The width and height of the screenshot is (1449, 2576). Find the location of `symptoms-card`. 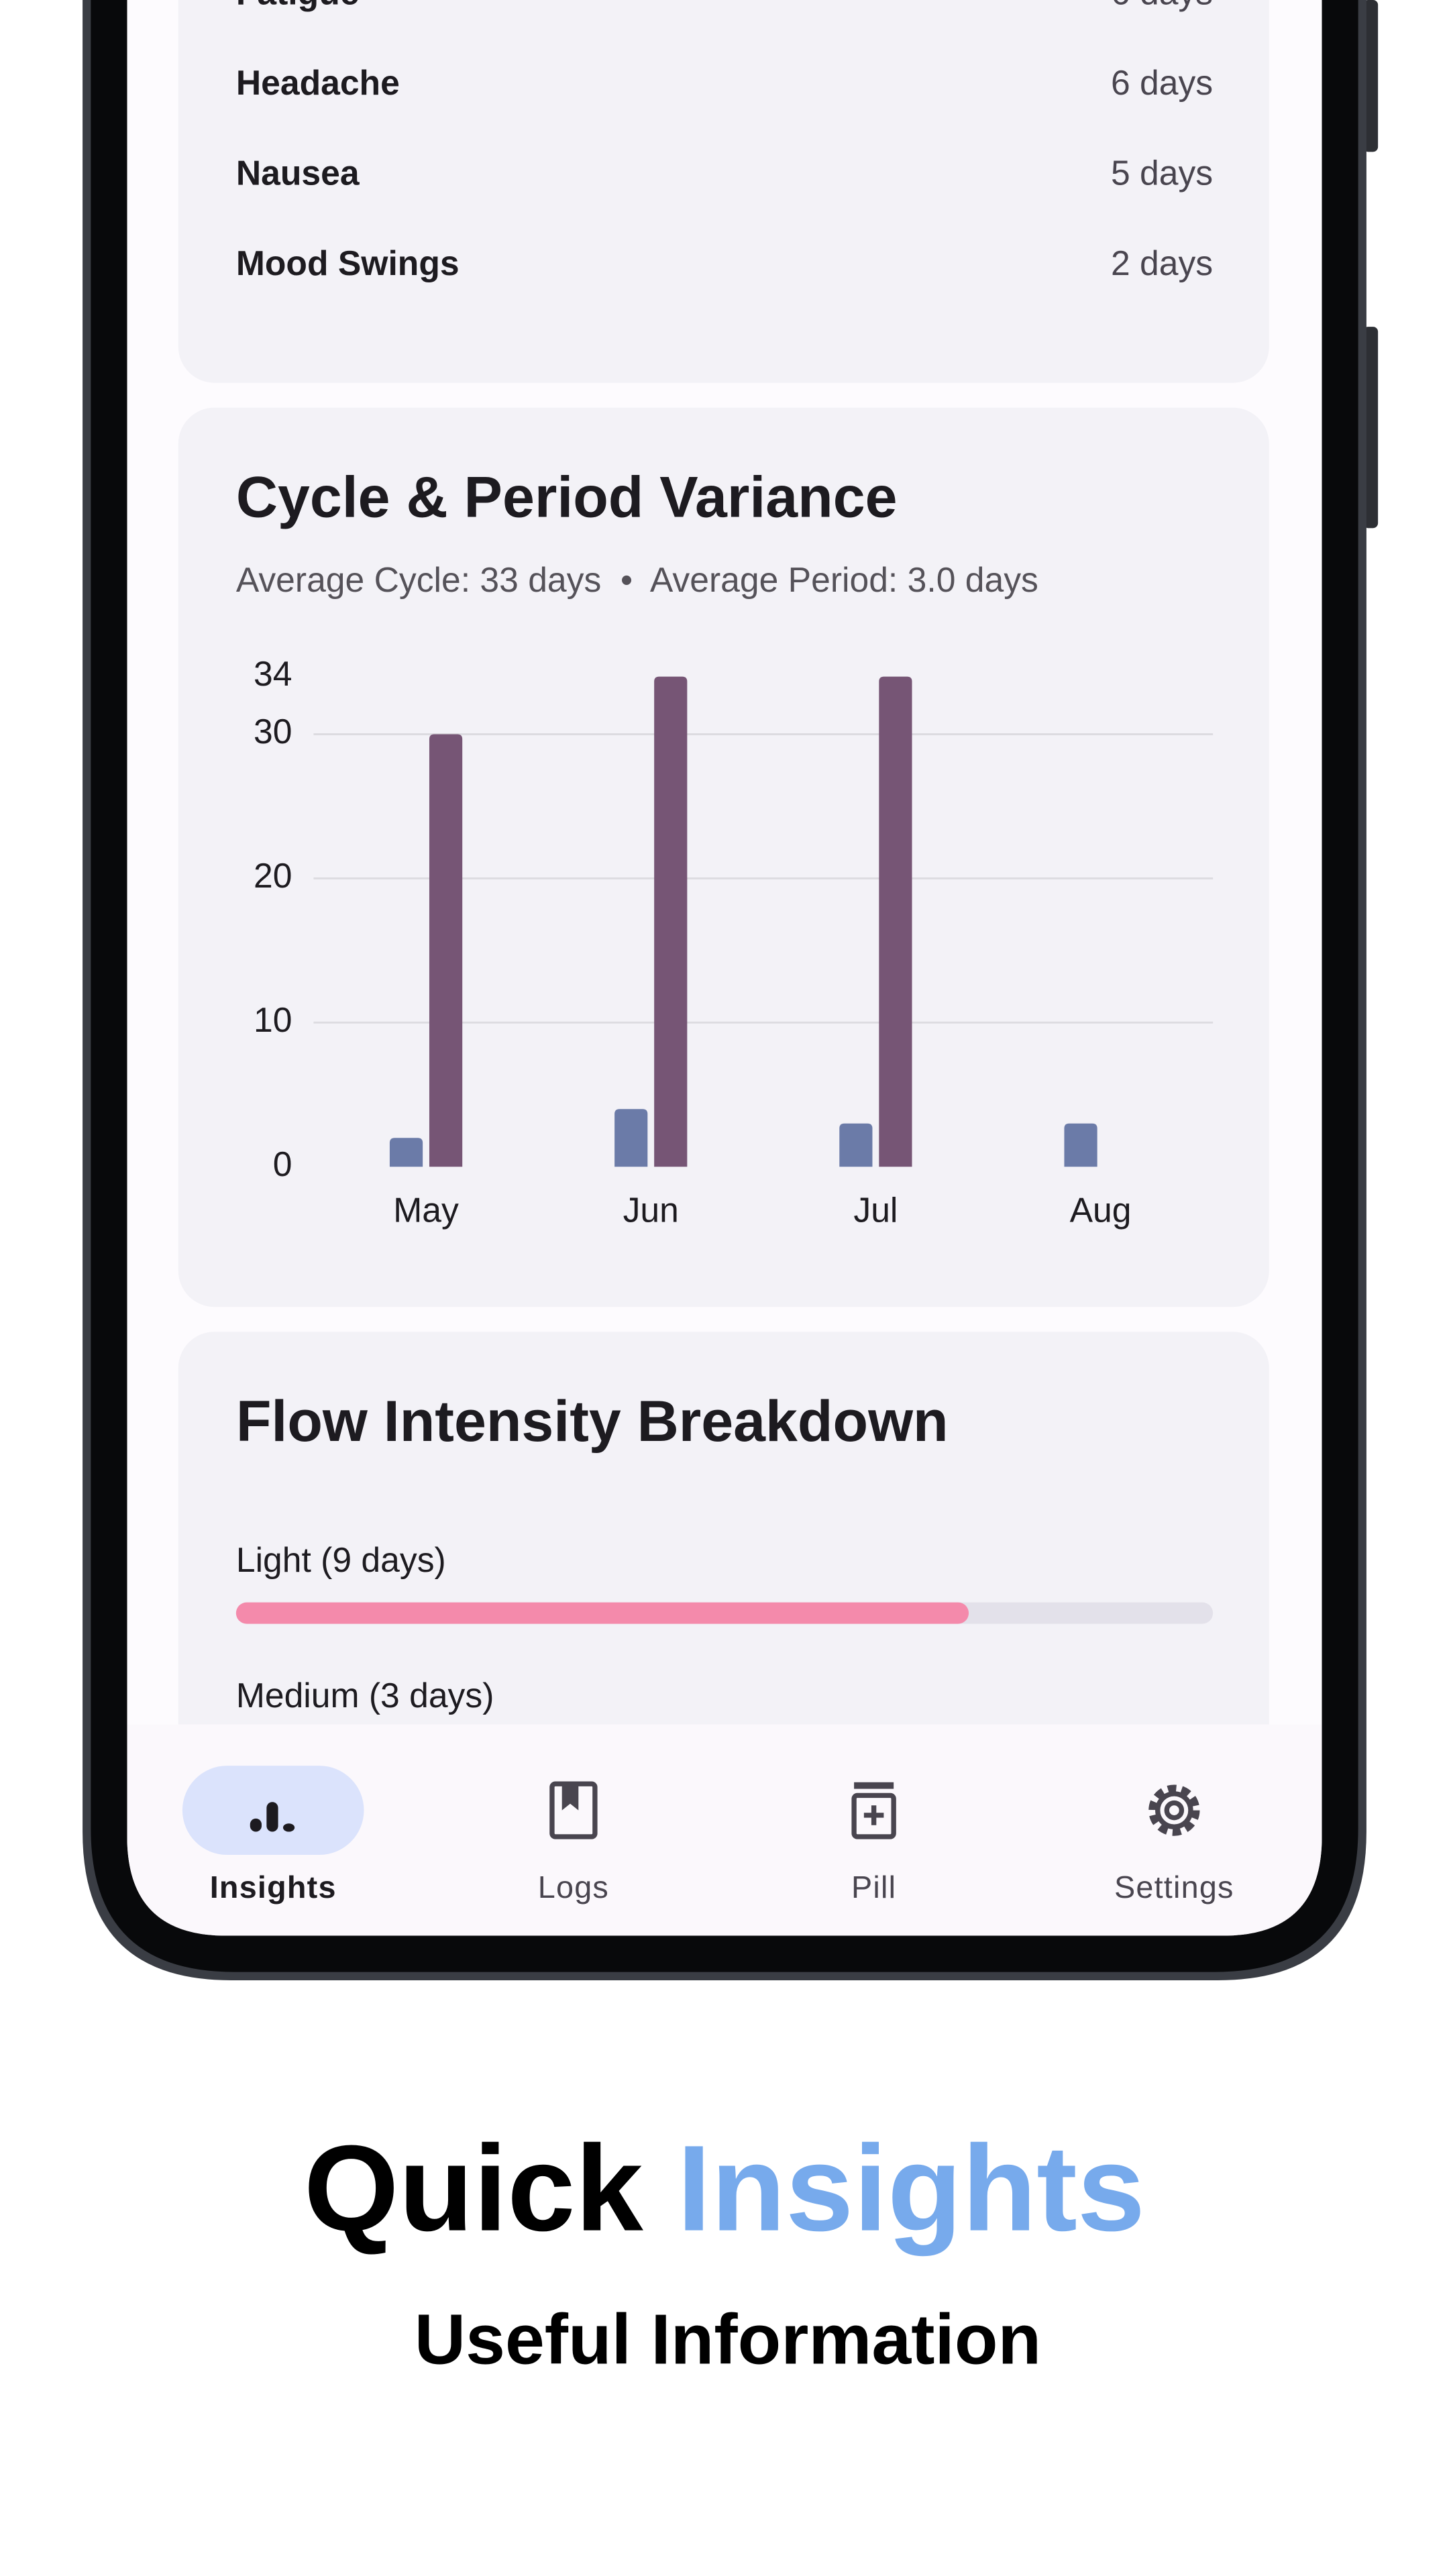

symptoms-card is located at coordinates (723, 191).